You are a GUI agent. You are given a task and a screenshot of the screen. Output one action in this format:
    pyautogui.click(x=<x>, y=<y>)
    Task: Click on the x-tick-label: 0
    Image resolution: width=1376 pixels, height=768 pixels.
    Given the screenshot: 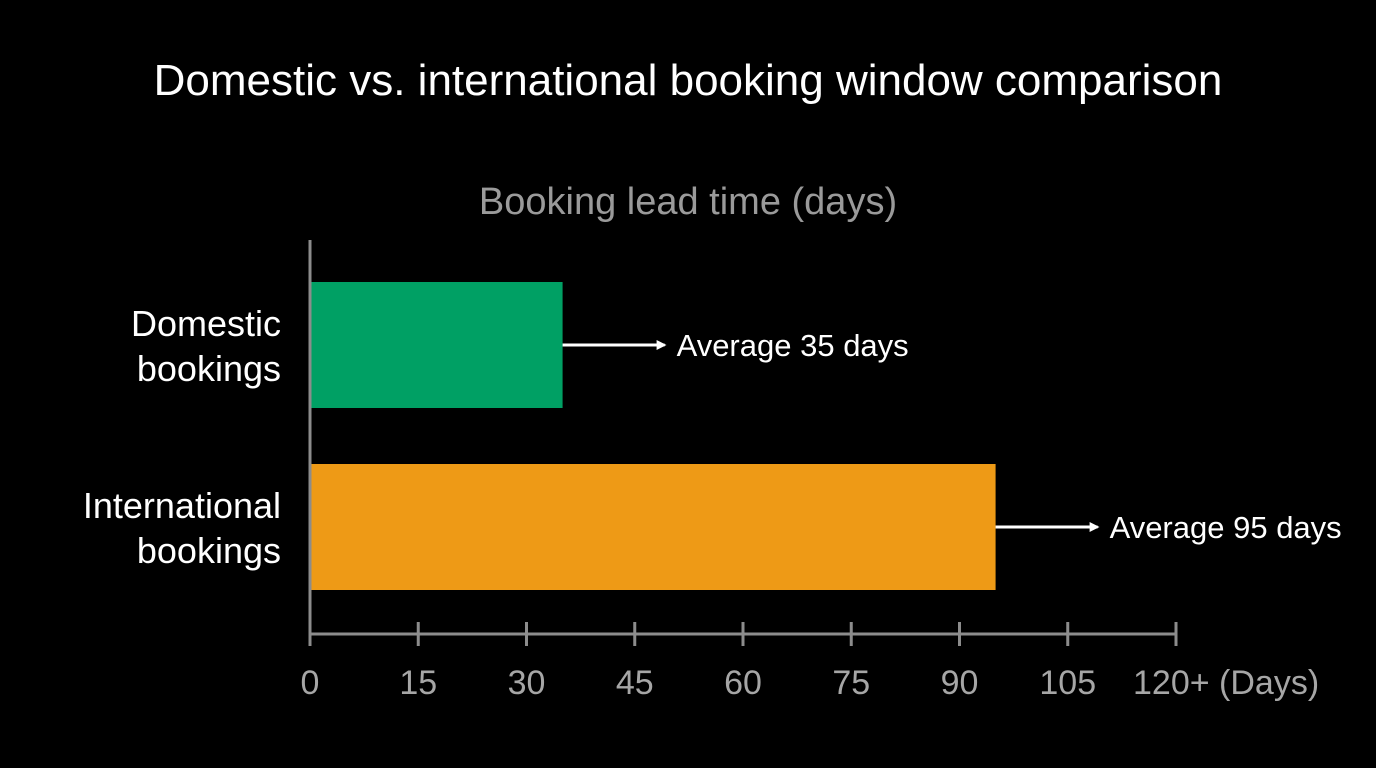 What is the action you would take?
    pyautogui.click(x=310, y=683)
    